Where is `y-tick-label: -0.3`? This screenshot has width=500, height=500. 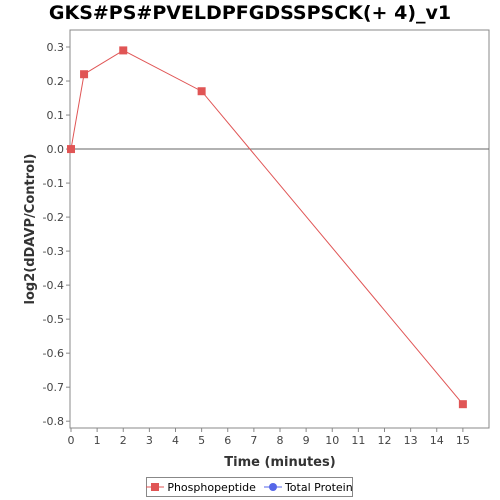 y-tick-label: -0.3 is located at coordinates (53, 251).